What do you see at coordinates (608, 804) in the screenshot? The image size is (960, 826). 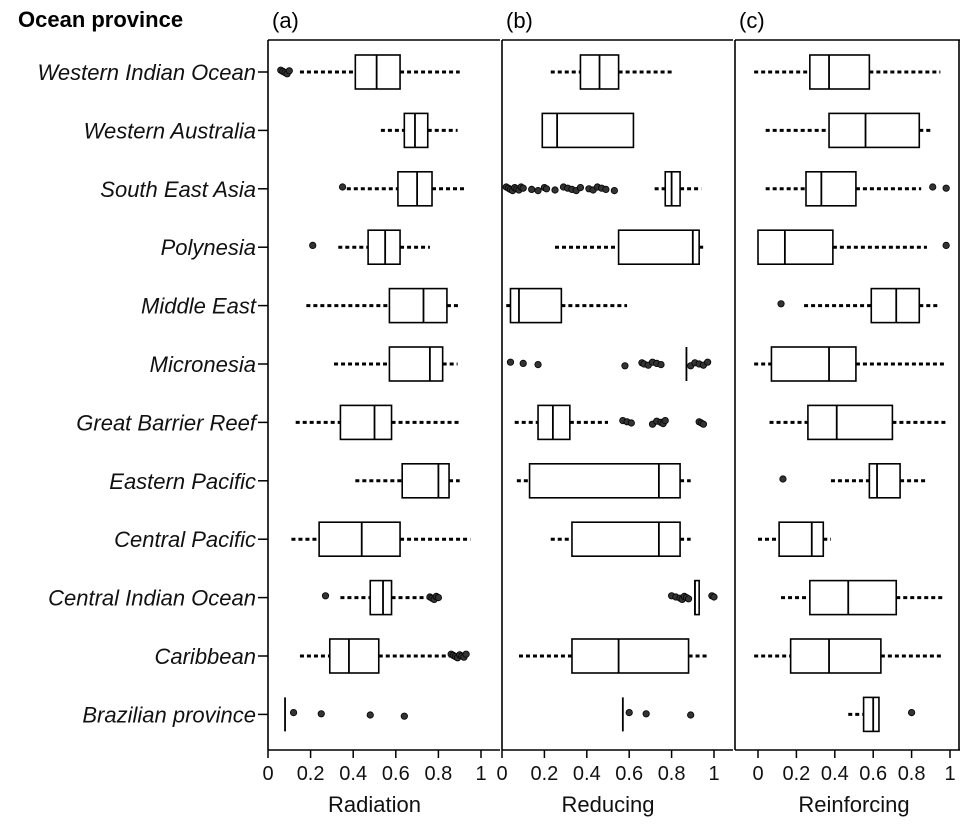 I see `x-axis-title: Reducing` at bounding box center [608, 804].